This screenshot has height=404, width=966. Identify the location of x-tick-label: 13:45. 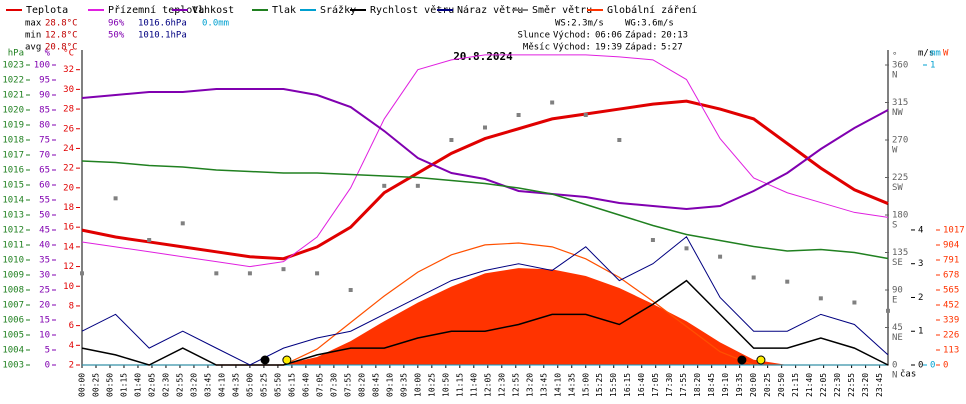
(543, 385).